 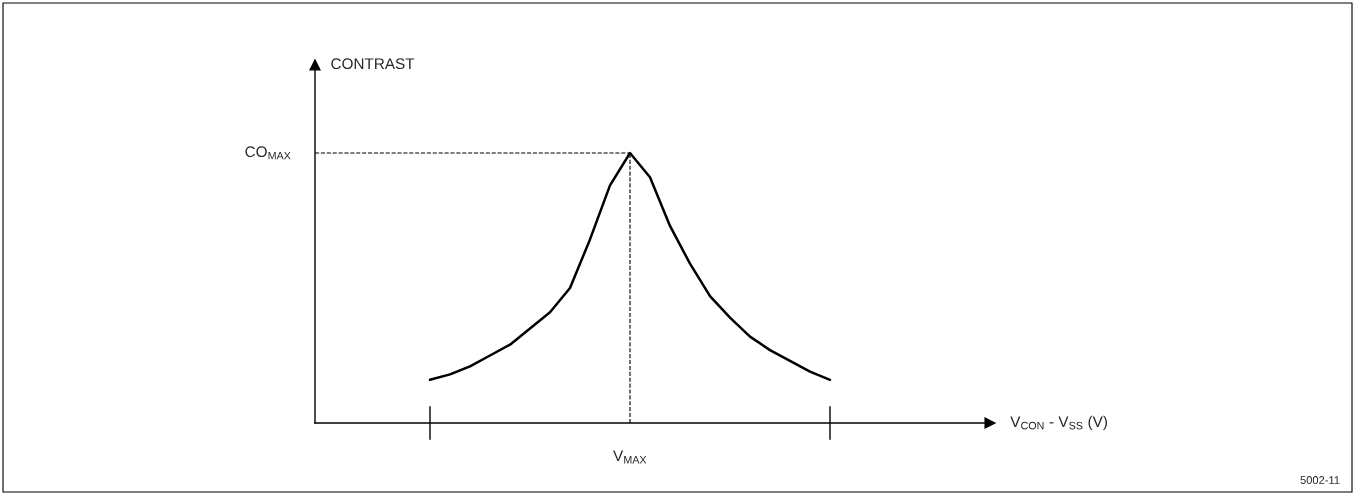 What do you see at coordinates (1058, 423) in the screenshot?
I see `text: V$_{CON}$ - V$_{SS}$ (V)` at bounding box center [1058, 423].